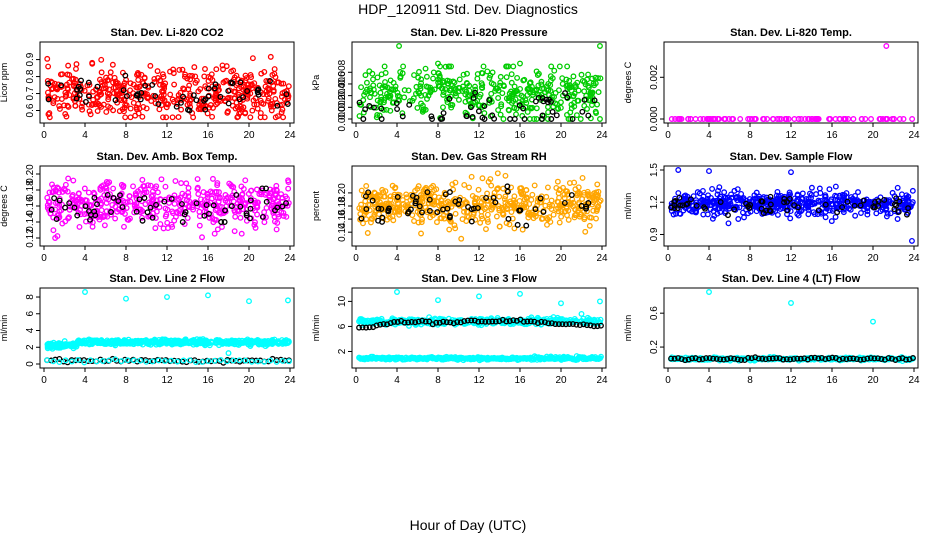 The image size is (936, 540). Describe the element at coordinates (791, 380) in the screenshot. I see `x-tick-label: 12` at that location.